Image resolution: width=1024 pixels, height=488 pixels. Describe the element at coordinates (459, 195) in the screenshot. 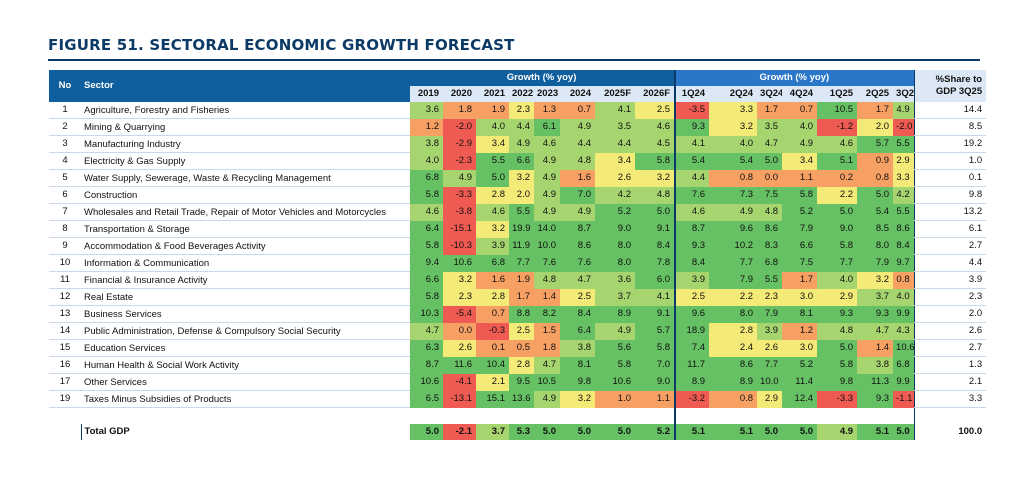

I see `annual-growth-cell: -3.3` at that location.